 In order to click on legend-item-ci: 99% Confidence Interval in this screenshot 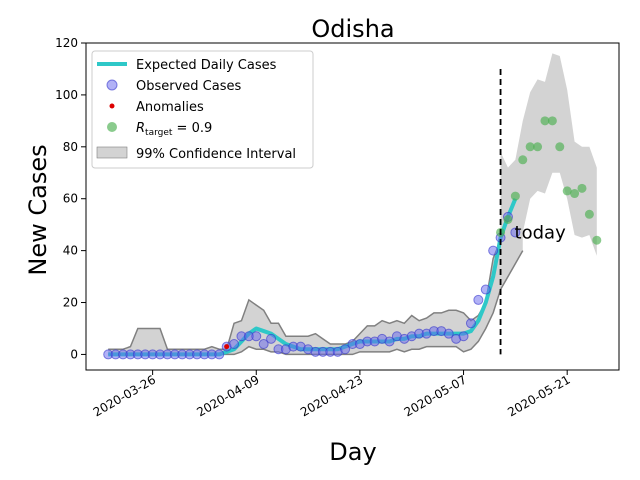, I will do `click(196, 154)`.